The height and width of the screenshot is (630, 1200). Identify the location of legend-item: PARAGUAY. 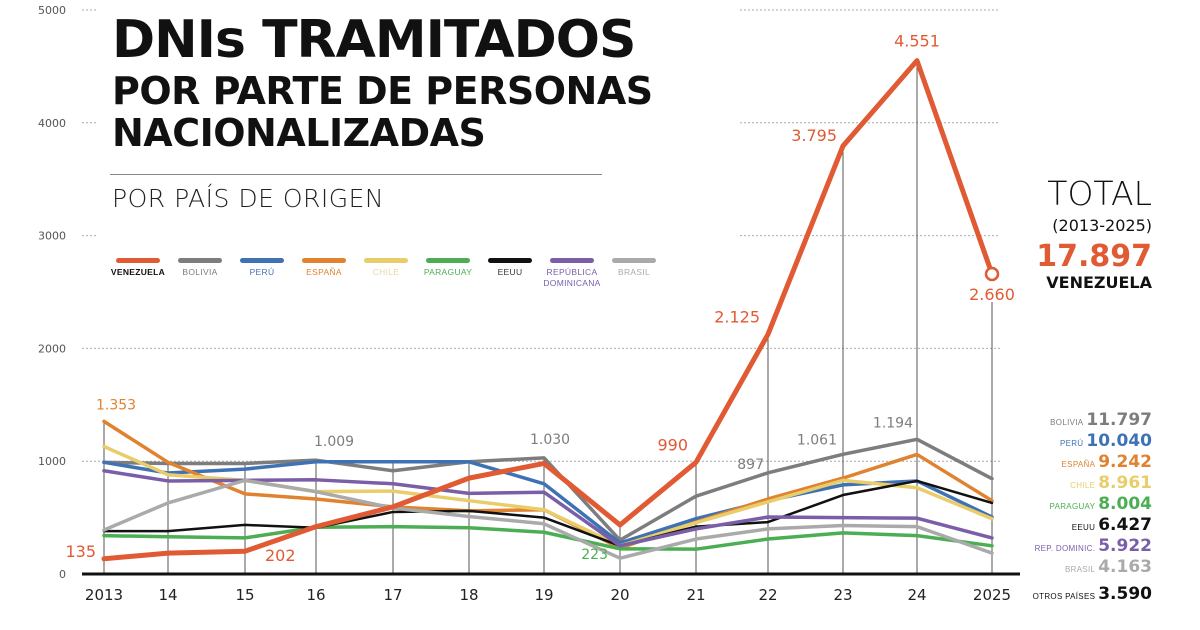
(448, 273).